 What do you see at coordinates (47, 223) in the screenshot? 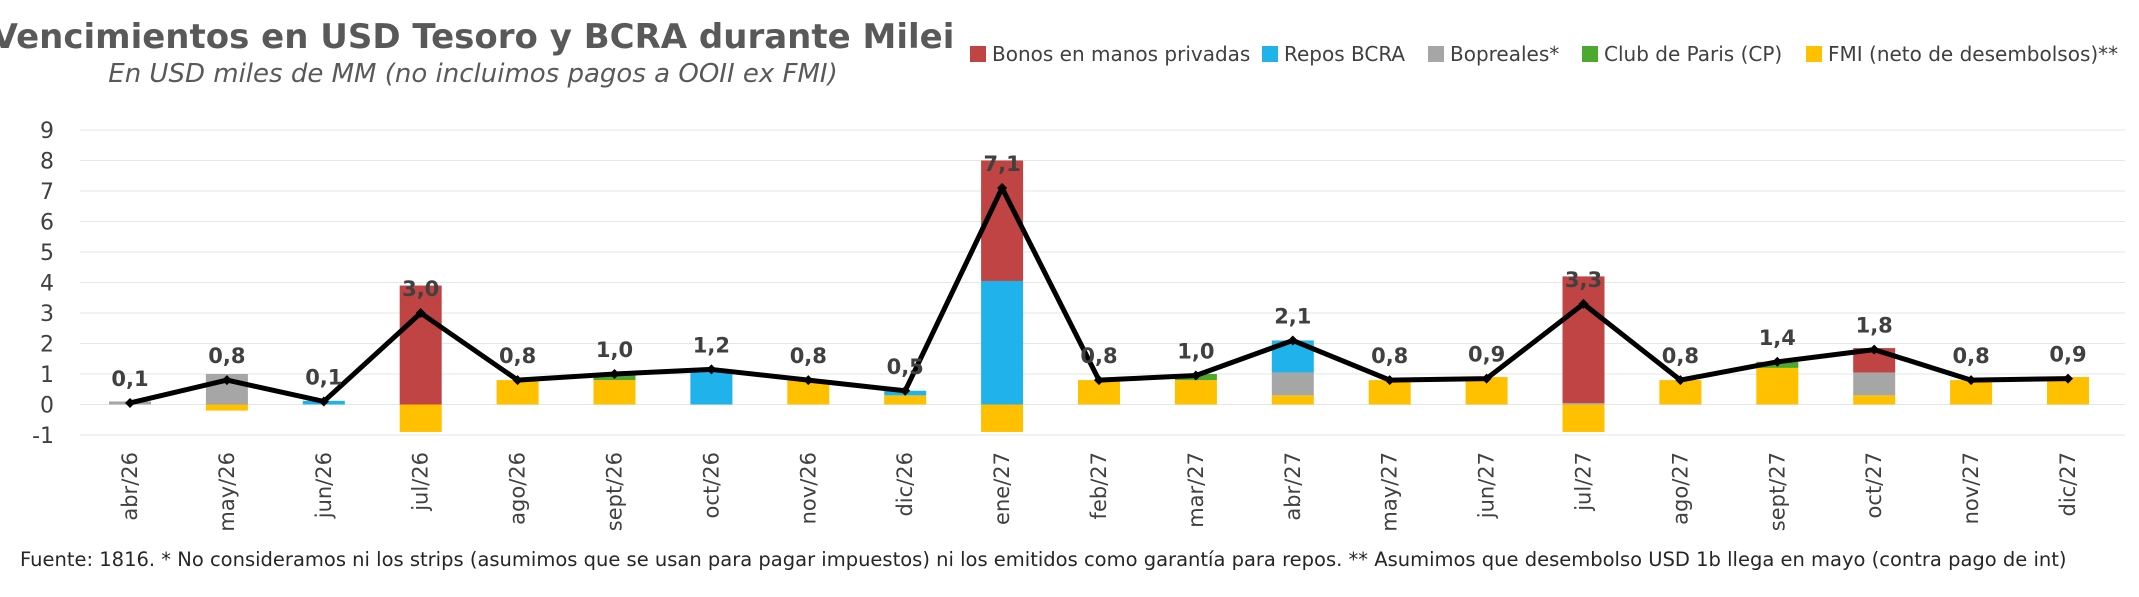
I see `y-tick-label: 6` at bounding box center [47, 223].